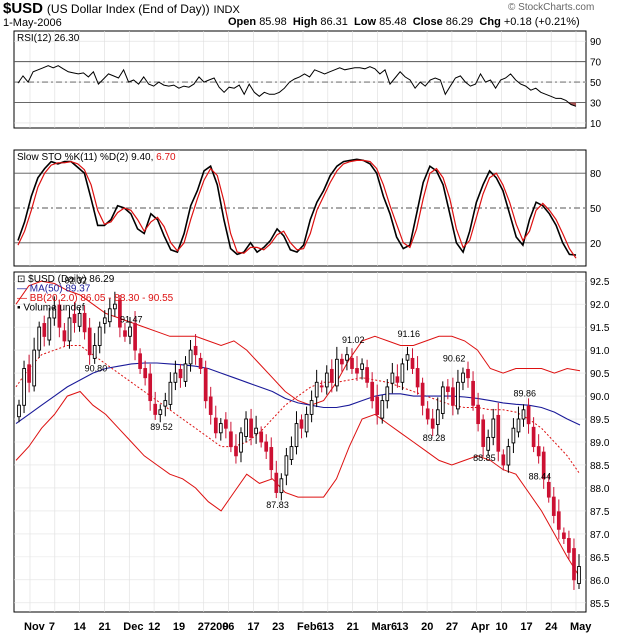 The width and height of the screenshot is (620, 639). What do you see at coordinates (596, 174) in the screenshot?
I see `sto-tick-label: 80` at bounding box center [596, 174].